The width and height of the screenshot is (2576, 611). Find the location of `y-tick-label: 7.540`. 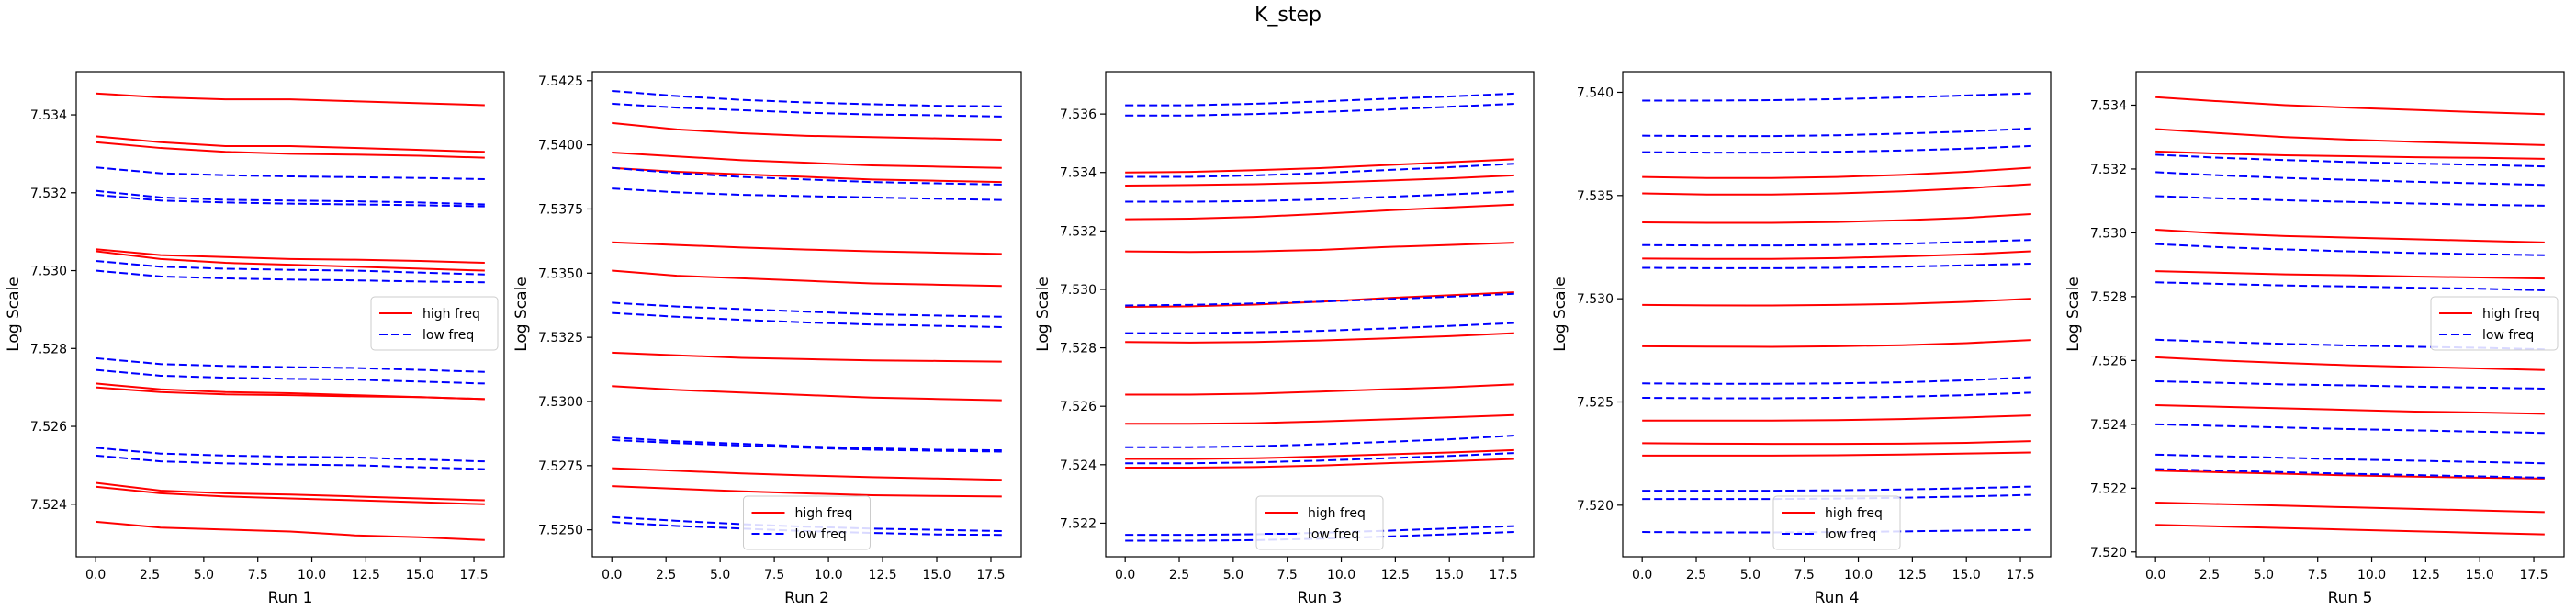

y-tick-label: 7.540 is located at coordinates (1595, 93).